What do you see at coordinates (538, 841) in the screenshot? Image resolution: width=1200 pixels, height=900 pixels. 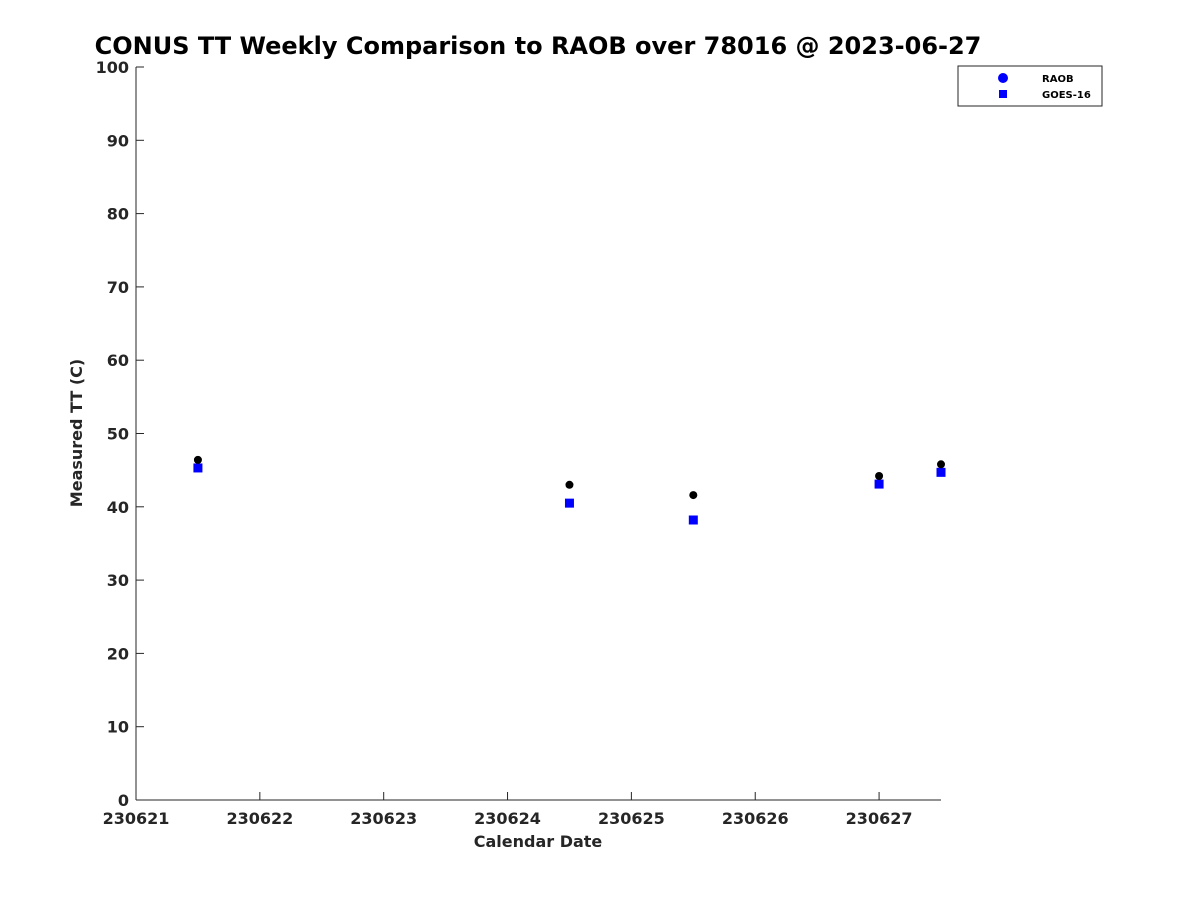 I see `x-axis-label: Calendar Date` at bounding box center [538, 841].